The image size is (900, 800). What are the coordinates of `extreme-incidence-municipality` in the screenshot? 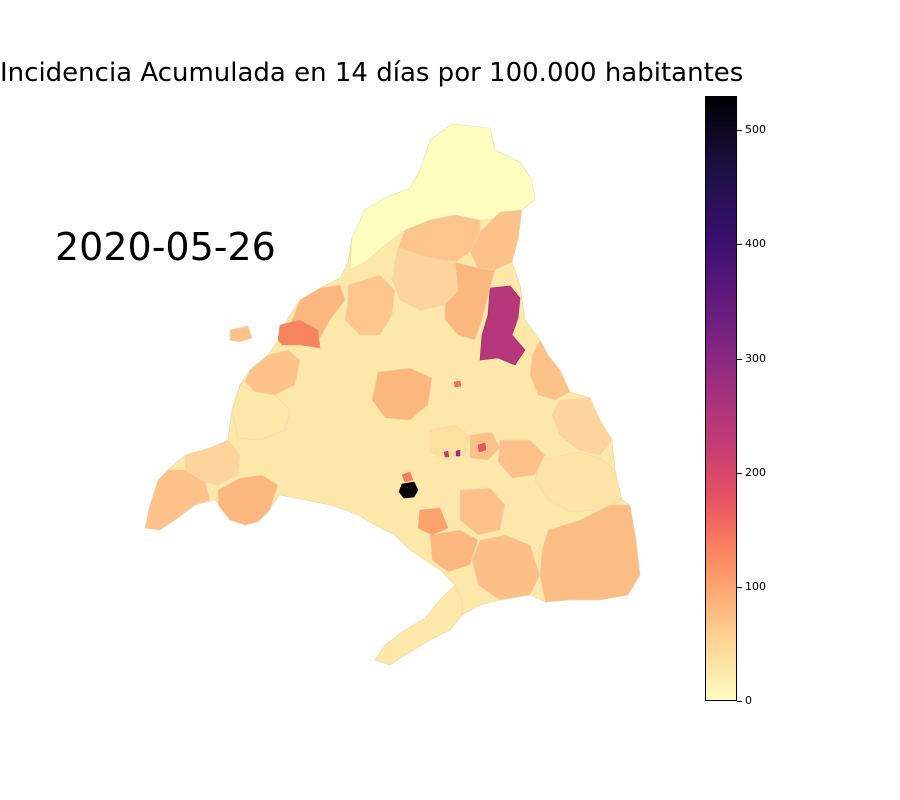 It's located at (408, 490).